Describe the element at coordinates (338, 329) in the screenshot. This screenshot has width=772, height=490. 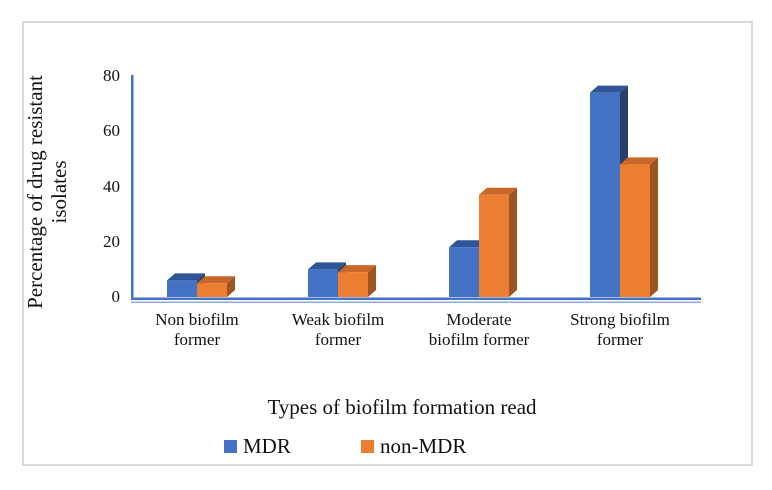
I see `x-category-label: Weak biofilm former` at that location.